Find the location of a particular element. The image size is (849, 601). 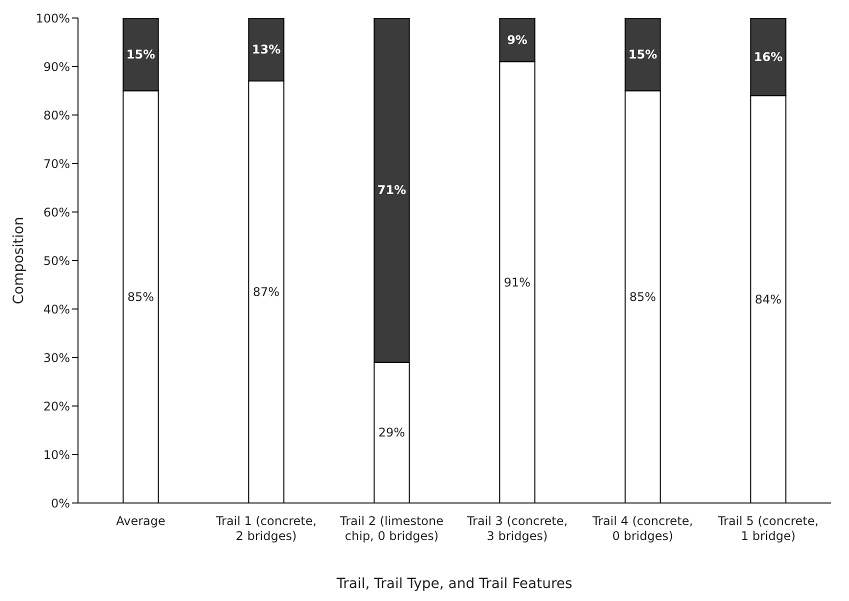

x-axis-title: Trail, Trail Type, and Trail Features is located at coordinates (454, 584).